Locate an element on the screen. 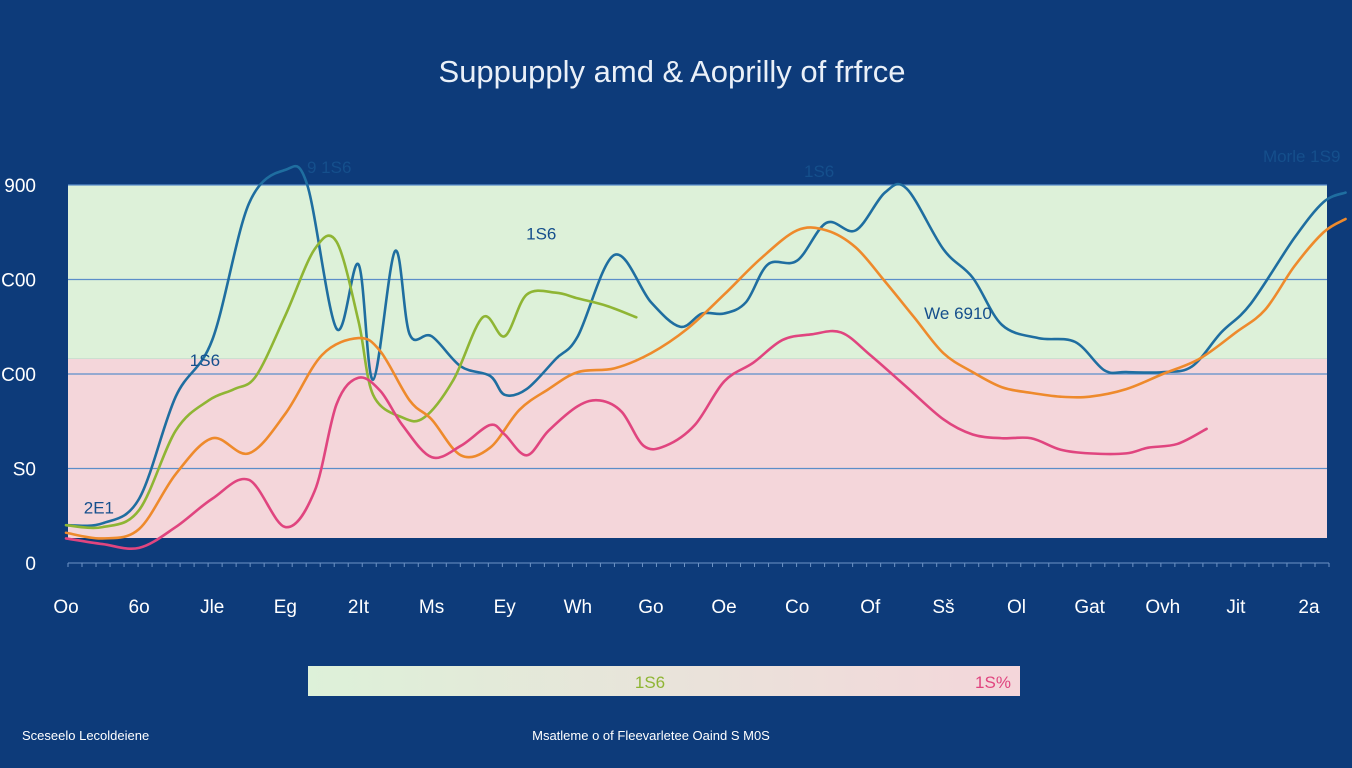 This screenshot has height=768, width=1352. y-axis-ticks: 0 S0 C00 C00 900 is located at coordinates (18, 375).